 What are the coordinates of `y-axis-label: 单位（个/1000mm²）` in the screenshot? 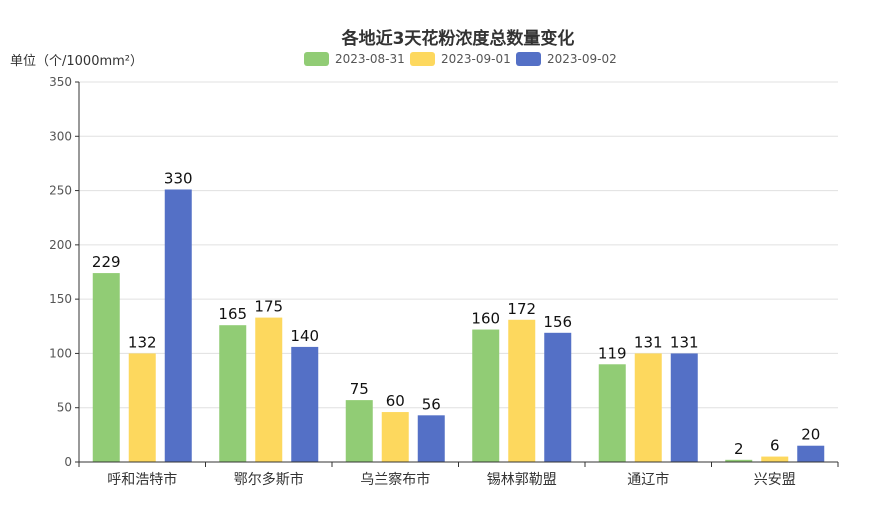 It's located at (76, 61).